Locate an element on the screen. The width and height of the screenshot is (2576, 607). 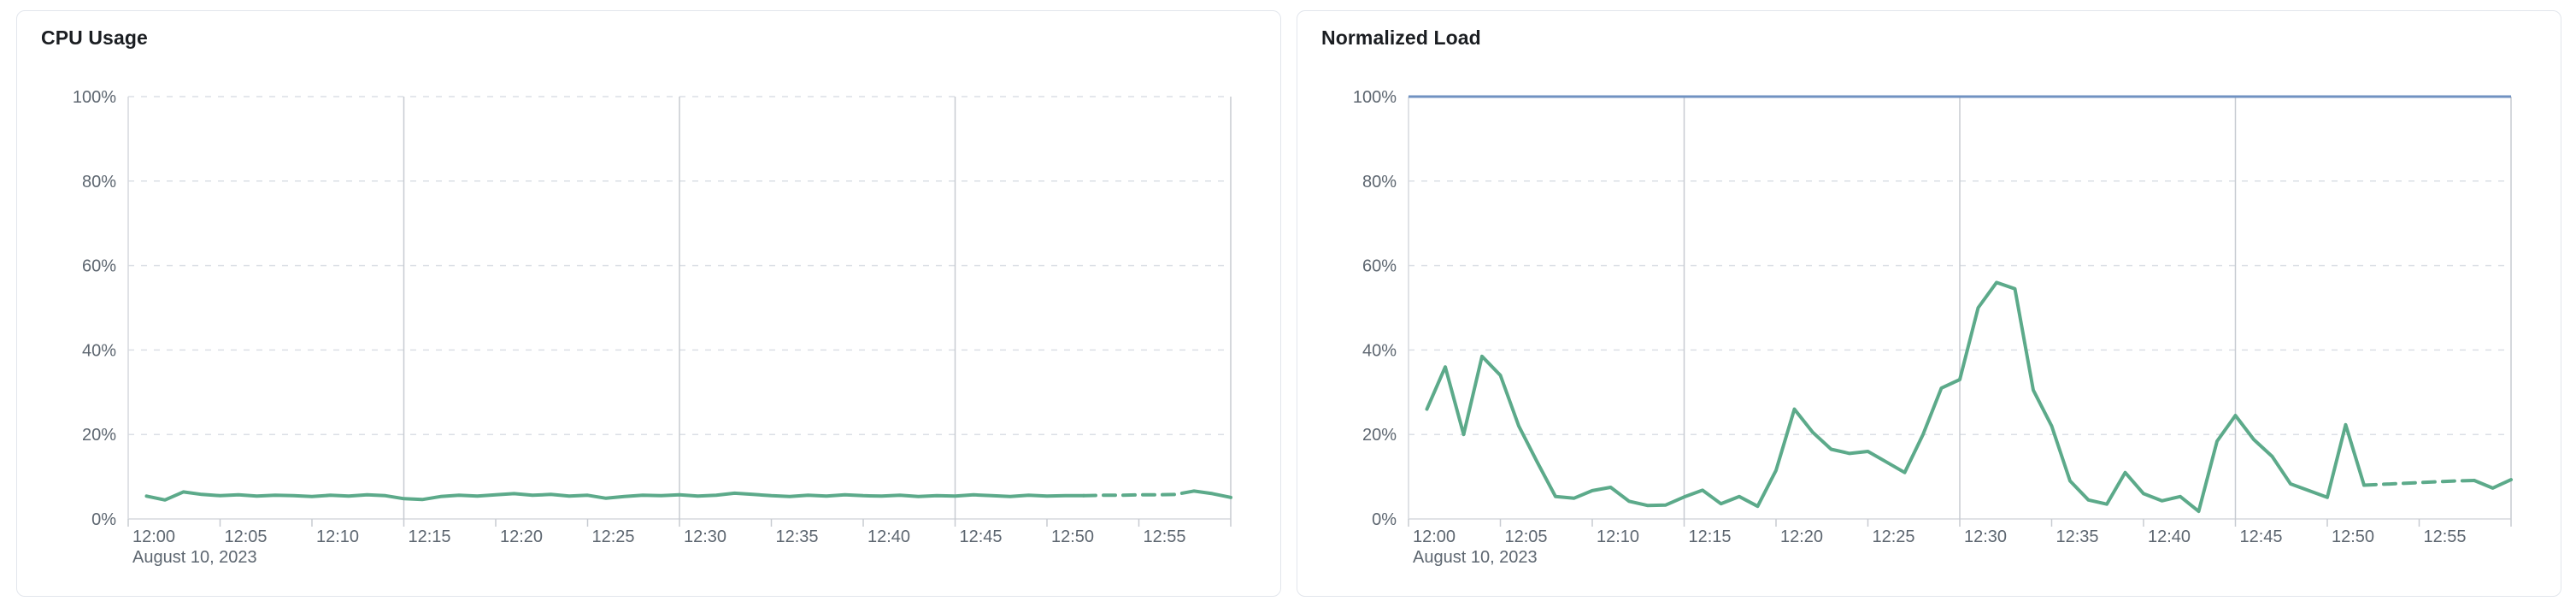
cpu-usage-title: CPU Usage is located at coordinates (94, 38).